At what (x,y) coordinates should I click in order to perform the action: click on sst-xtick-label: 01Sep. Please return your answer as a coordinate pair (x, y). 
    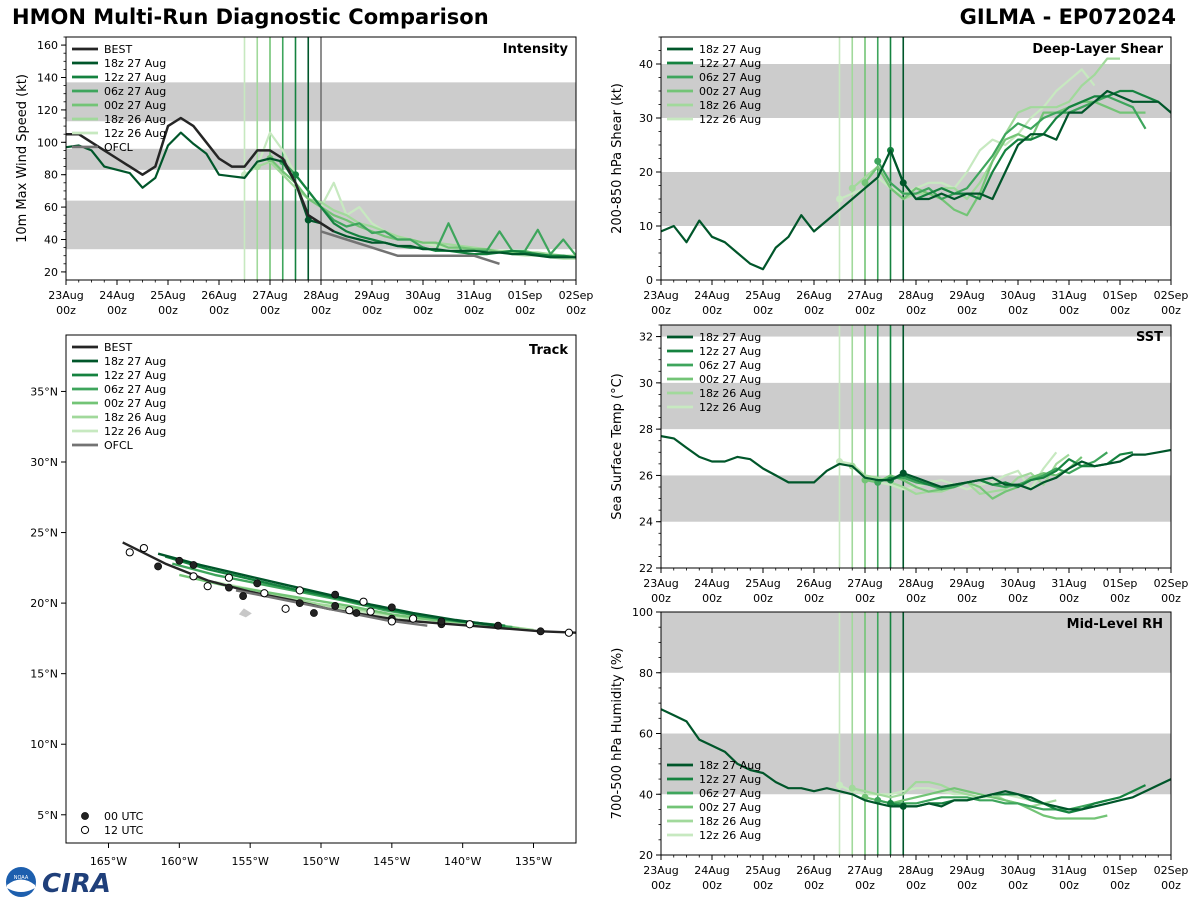
    Looking at the image, I should click on (1120, 583).